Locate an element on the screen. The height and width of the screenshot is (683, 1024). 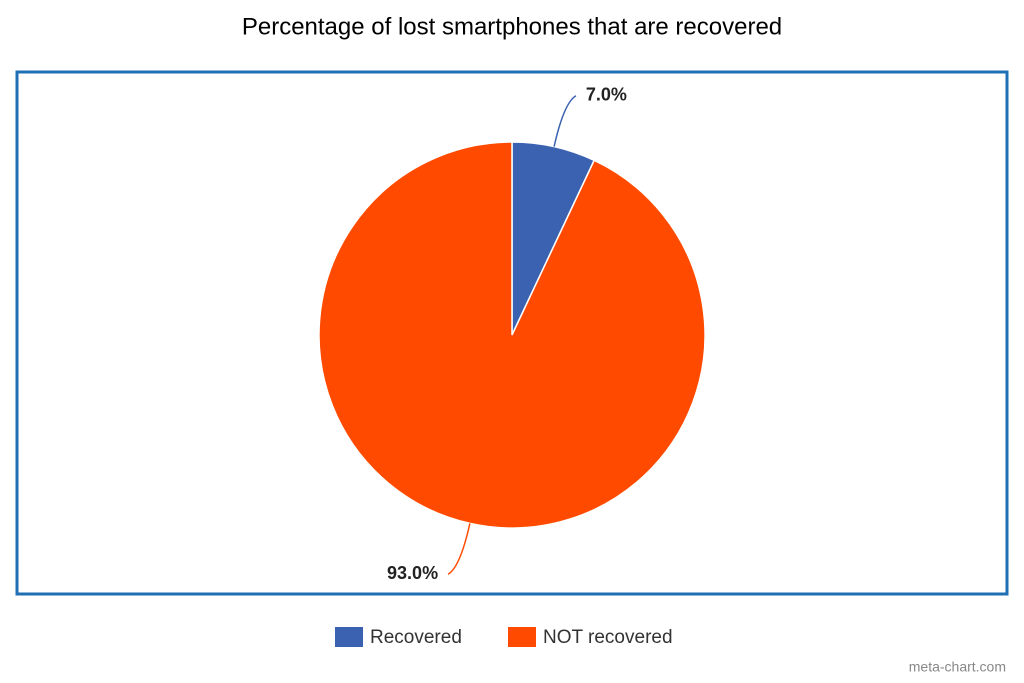
data-label: 7.0% is located at coordinates (606, 94).